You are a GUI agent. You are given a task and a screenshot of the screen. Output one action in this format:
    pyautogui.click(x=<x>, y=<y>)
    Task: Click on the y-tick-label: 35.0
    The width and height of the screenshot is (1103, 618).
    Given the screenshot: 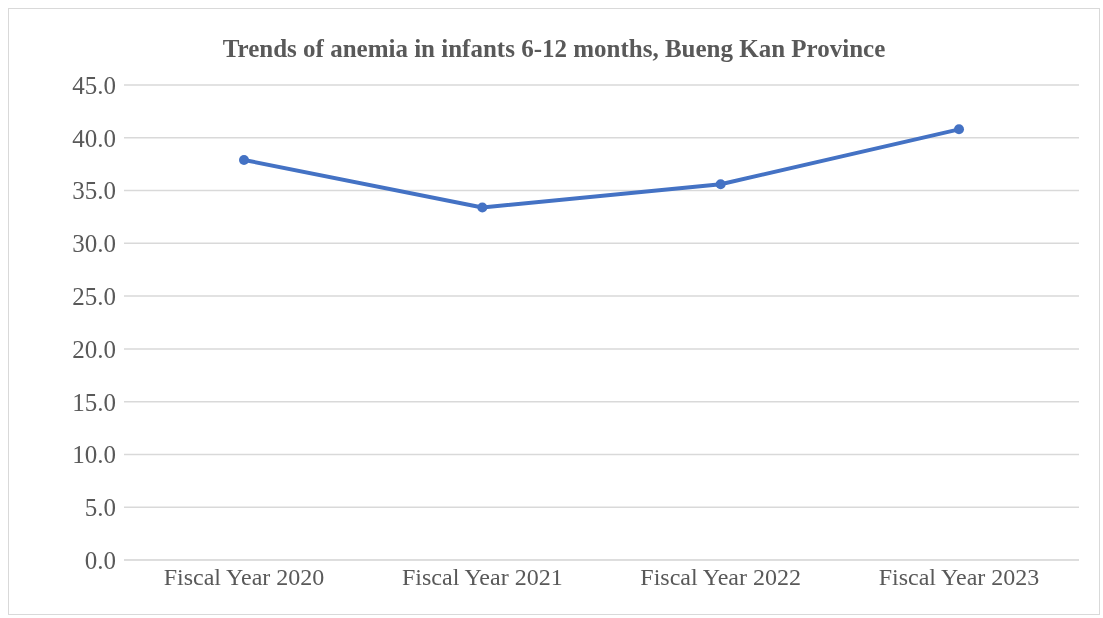 What is the action you would take?
    pyautogui.click(x=94, y=191)
    